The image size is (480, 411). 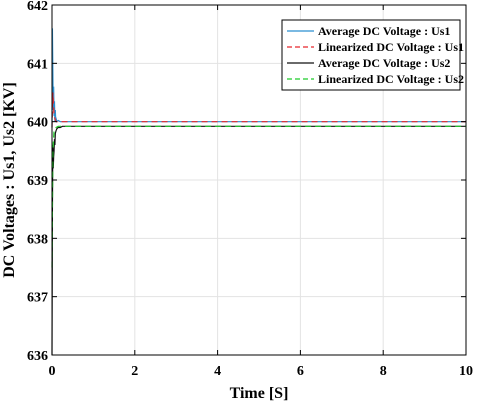 What do you see at coordinates (300, 371) in the screenshot?
I see `x-tick-label: 6` at bounding box center [300, 371].